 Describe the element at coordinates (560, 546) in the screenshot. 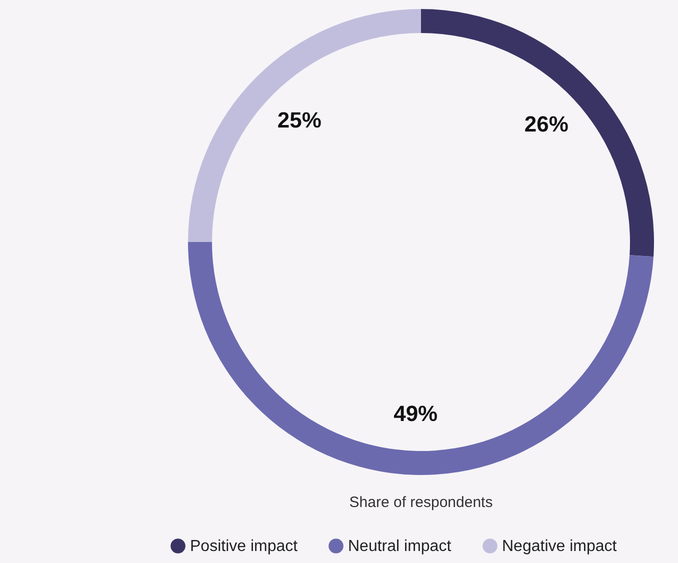

I see `legend-label: Negative impact` at that location.